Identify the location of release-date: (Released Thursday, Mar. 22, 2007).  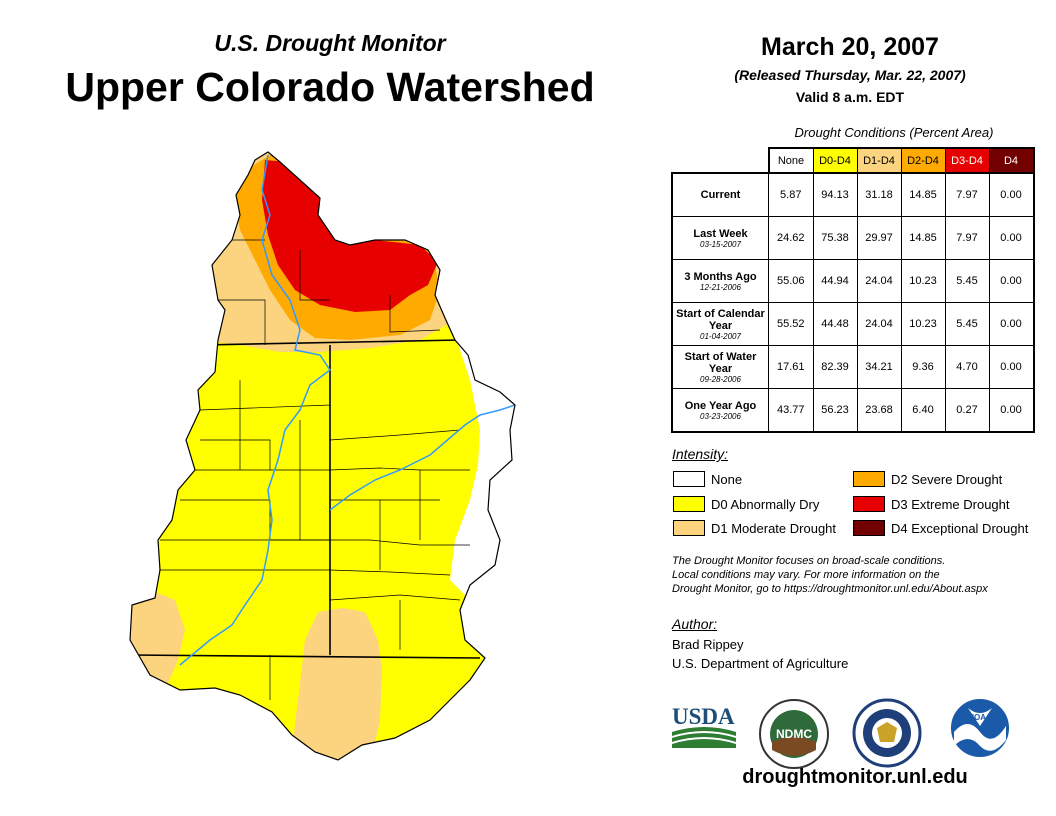
(850, 75).